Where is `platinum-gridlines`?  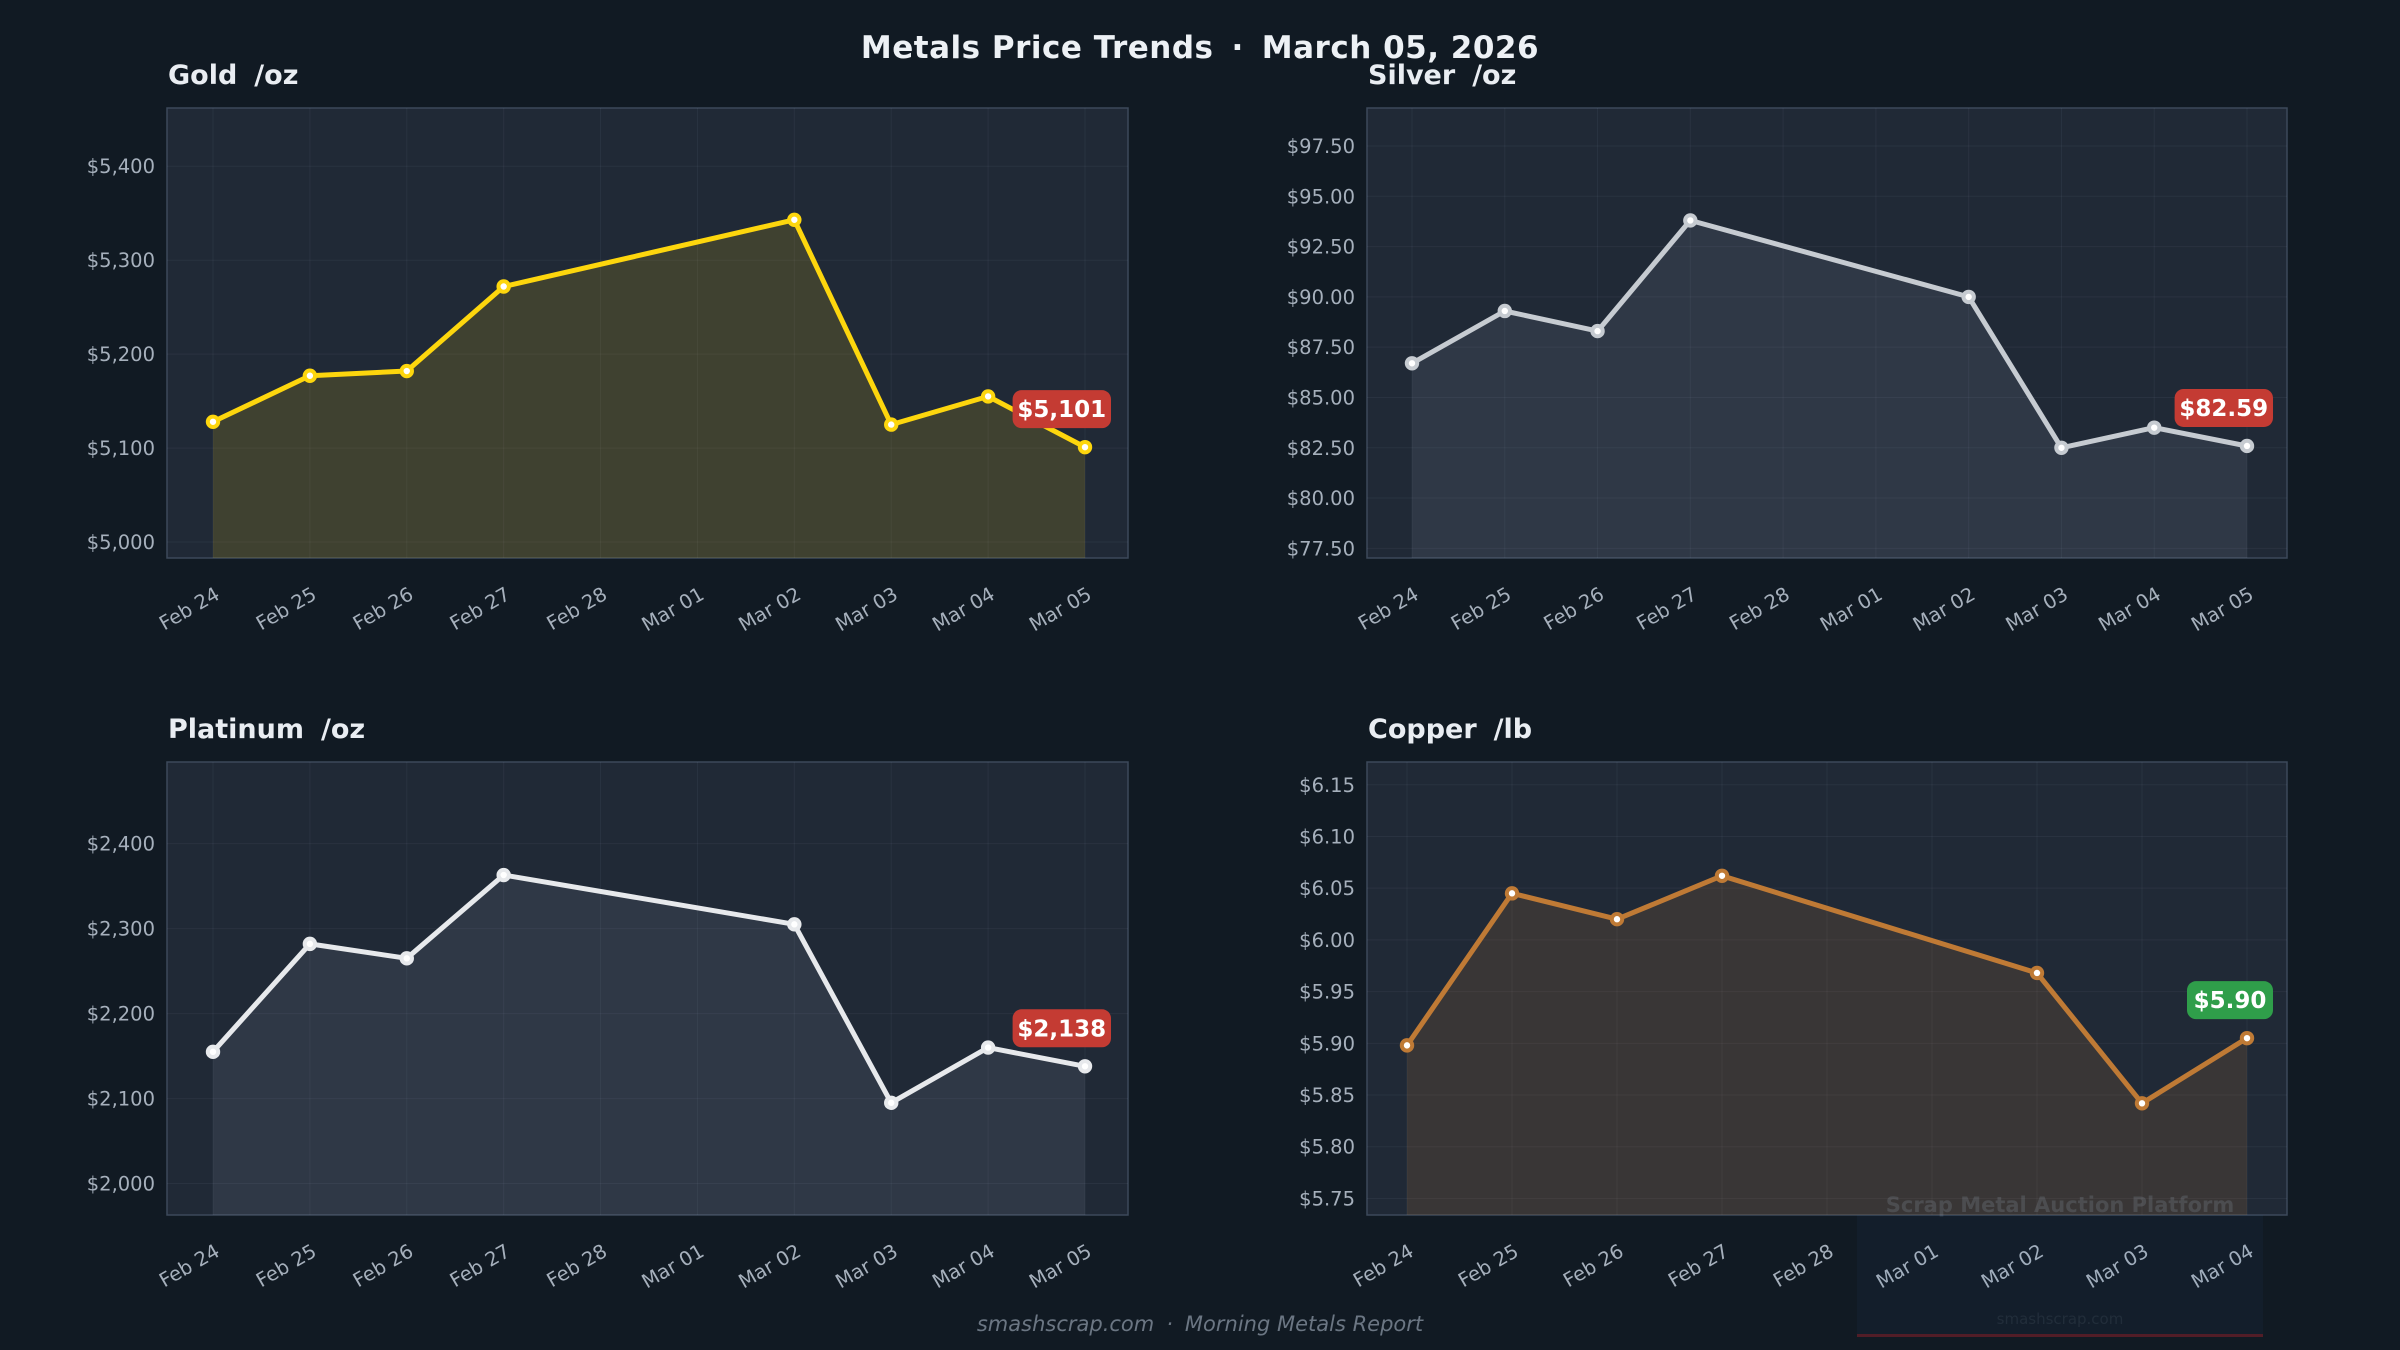 platinum-gridlines is located at coordinates (647, 988).